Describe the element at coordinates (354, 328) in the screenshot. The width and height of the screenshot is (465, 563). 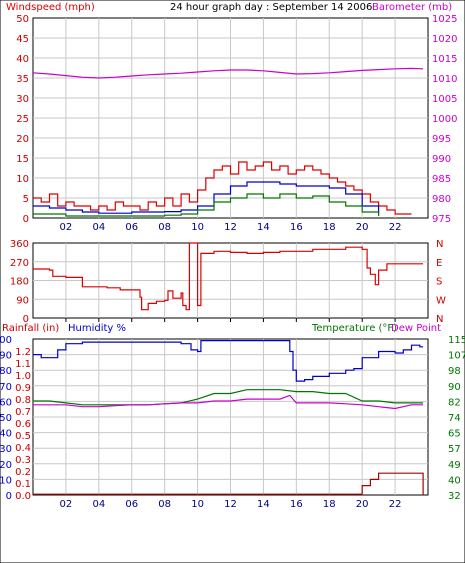
I see `temperature-axis-label: Temperature (°F)` at that location.